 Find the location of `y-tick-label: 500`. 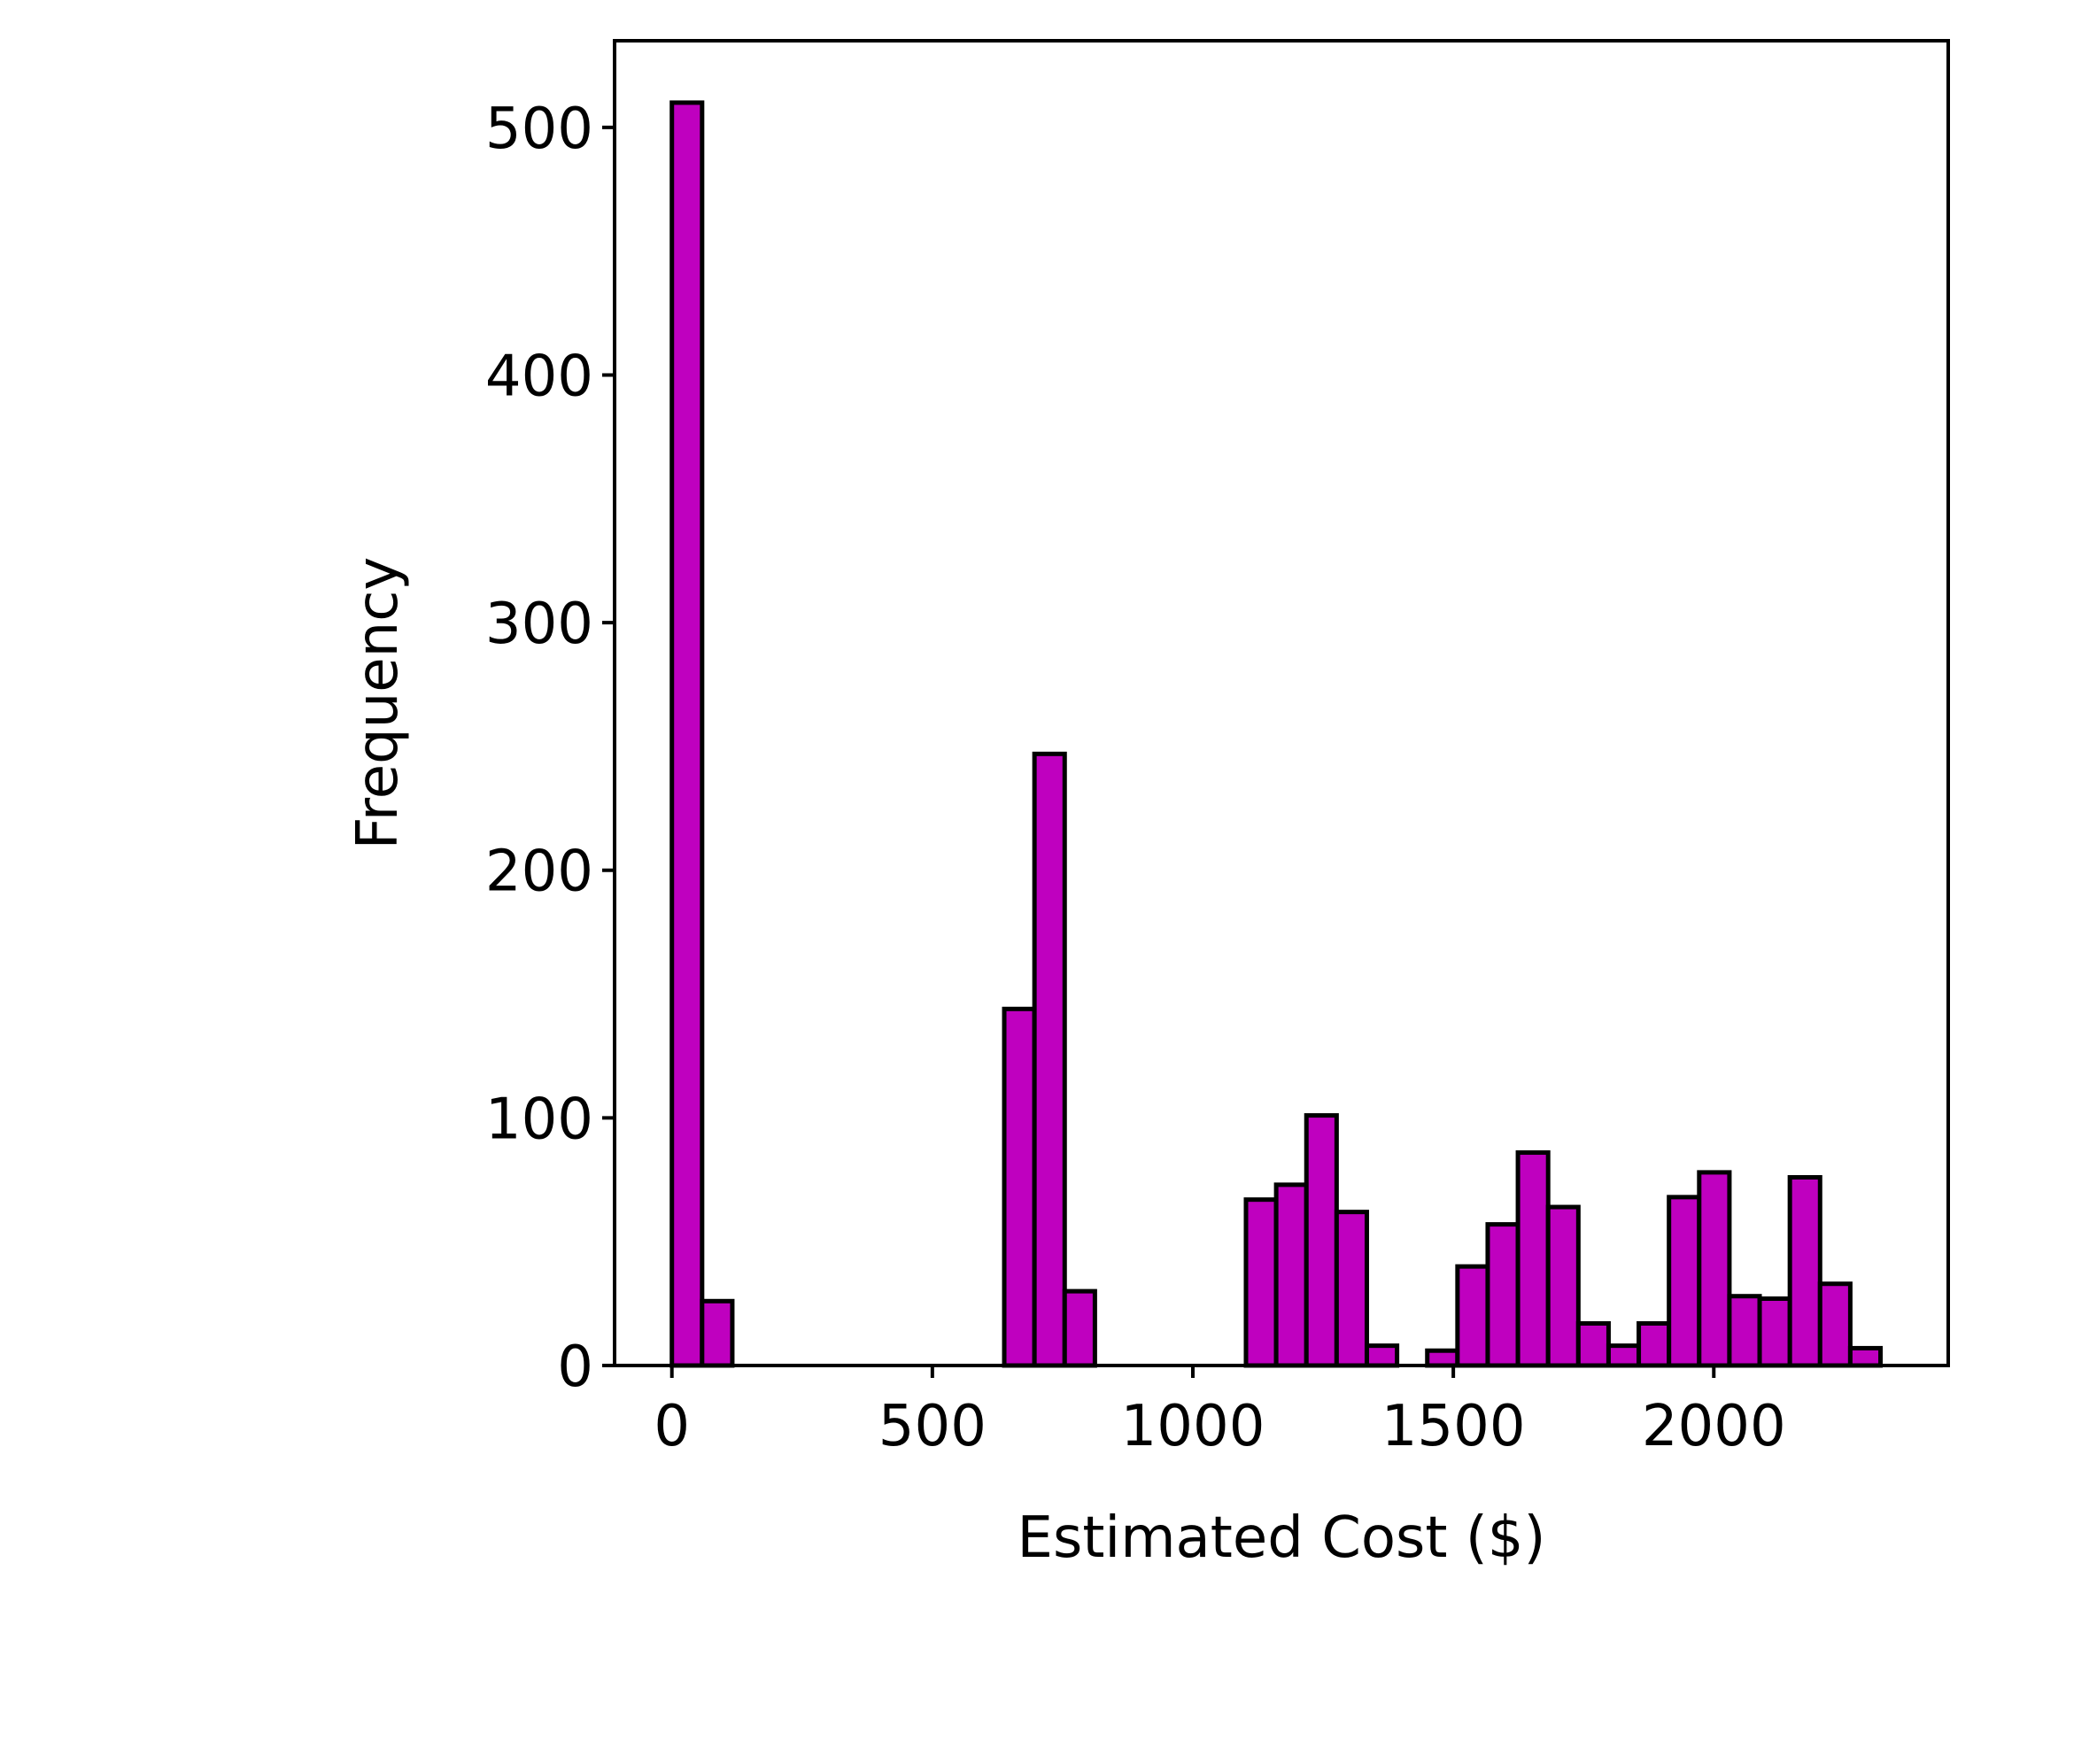

y-tick-label: 500 is located at coordinates (539, 129).